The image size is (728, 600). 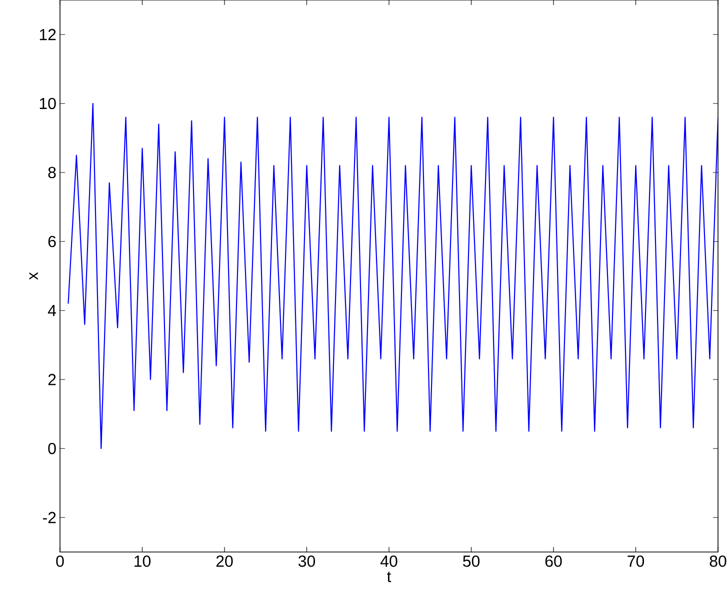 What do you see at coordinates (142, 561) in the screenshot?
I see `x-tick-label: 10` at bounding box center [142, 561].